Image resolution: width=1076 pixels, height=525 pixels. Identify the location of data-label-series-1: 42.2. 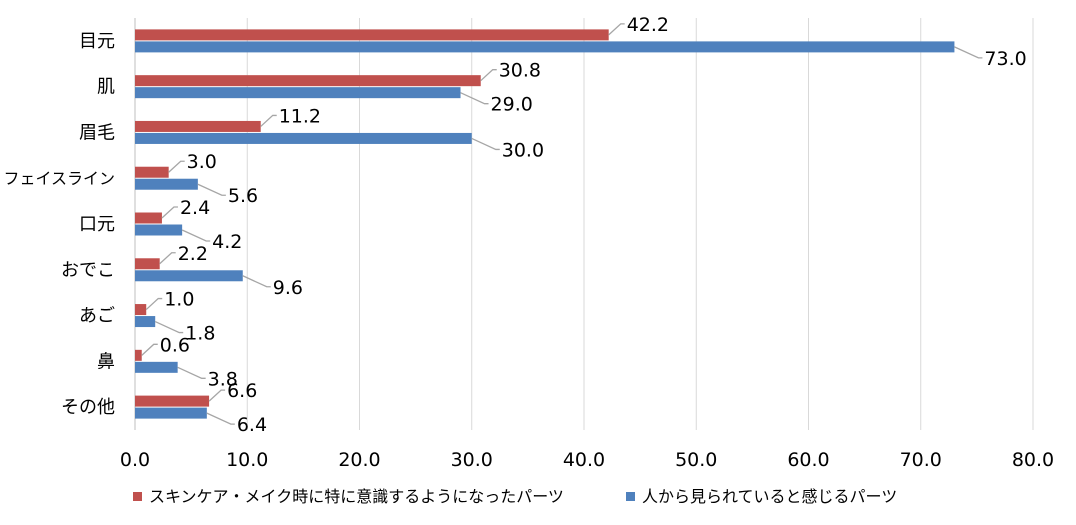
(648, 25).